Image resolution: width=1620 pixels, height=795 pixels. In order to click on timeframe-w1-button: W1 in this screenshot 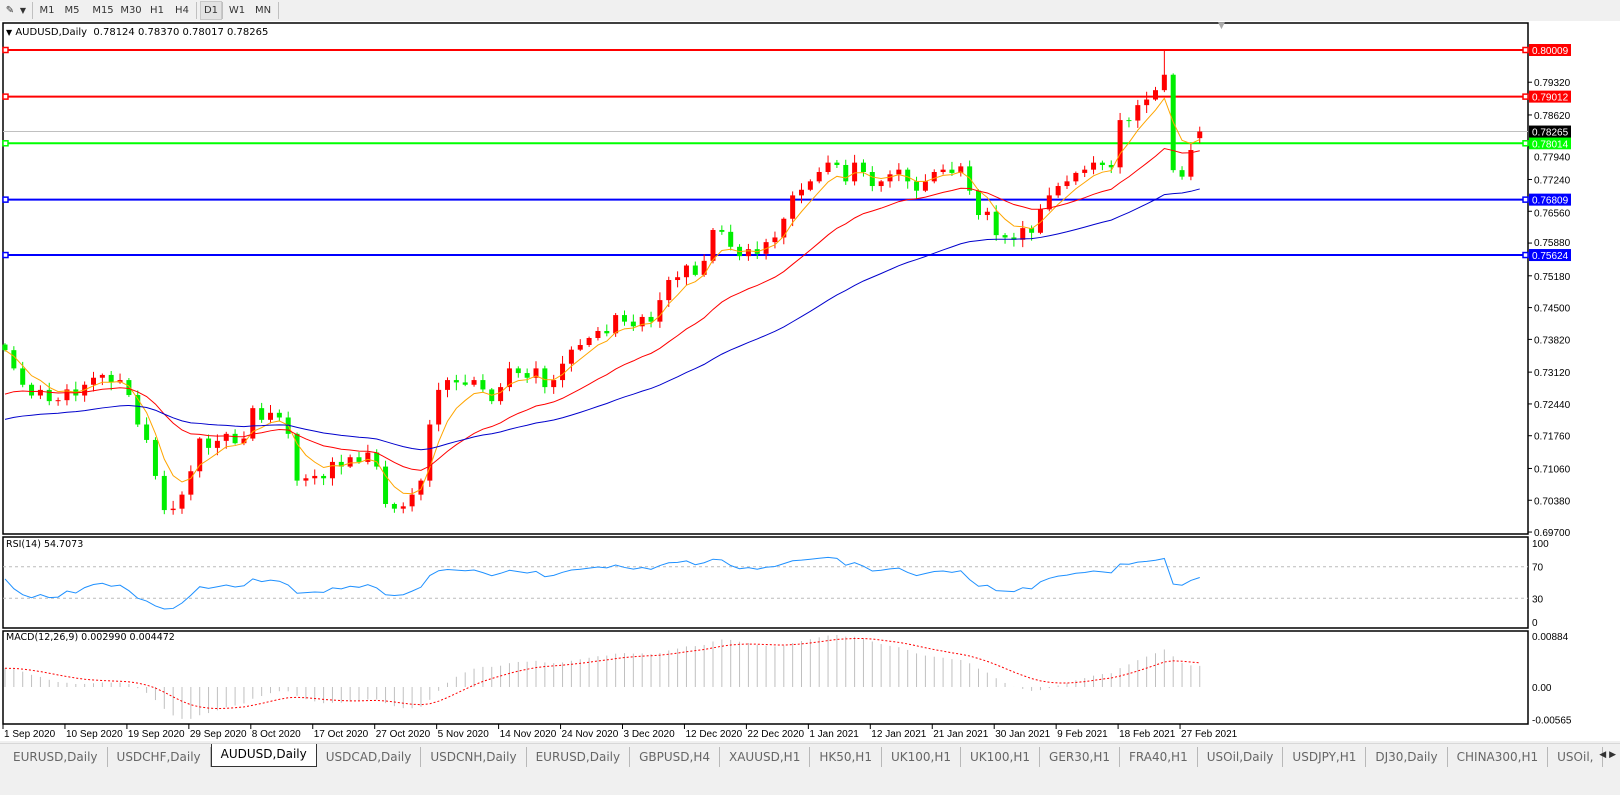, I will do `click(237, 10)`.